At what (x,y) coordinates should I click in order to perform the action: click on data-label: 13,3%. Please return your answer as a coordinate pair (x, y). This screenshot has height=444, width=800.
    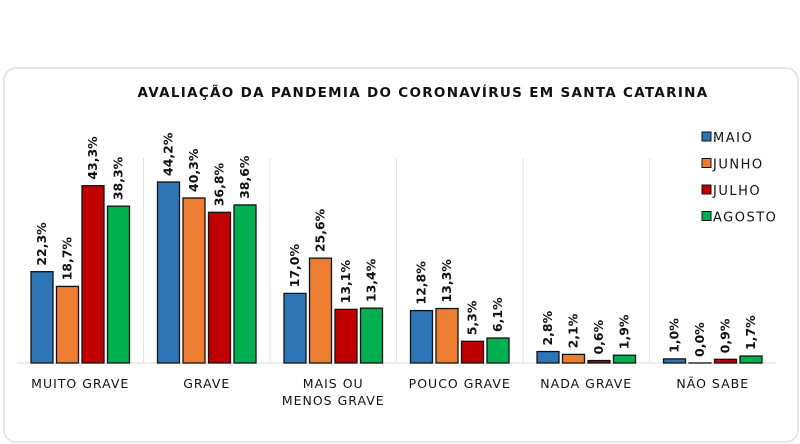
    Looking at the image, I should click on (446, 281).